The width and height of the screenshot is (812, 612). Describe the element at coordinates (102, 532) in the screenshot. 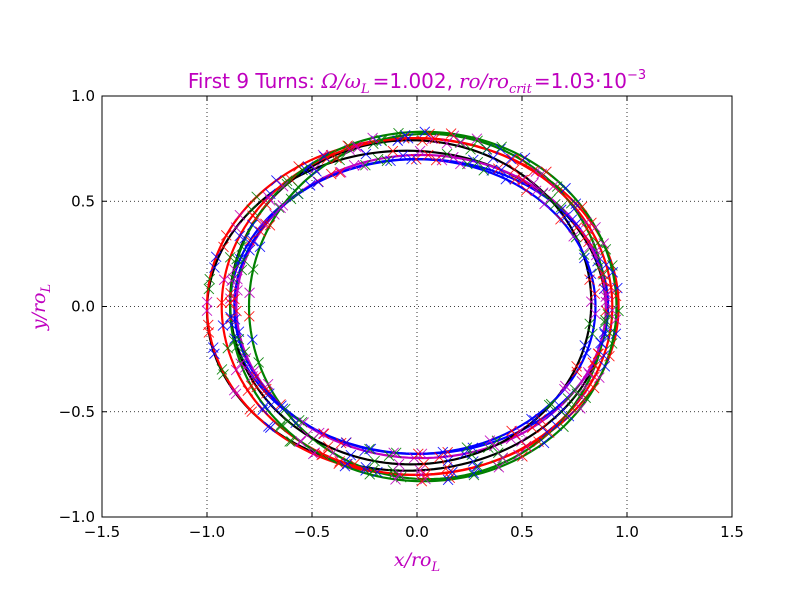

I see `x-tick-label: −1.5` at that location.